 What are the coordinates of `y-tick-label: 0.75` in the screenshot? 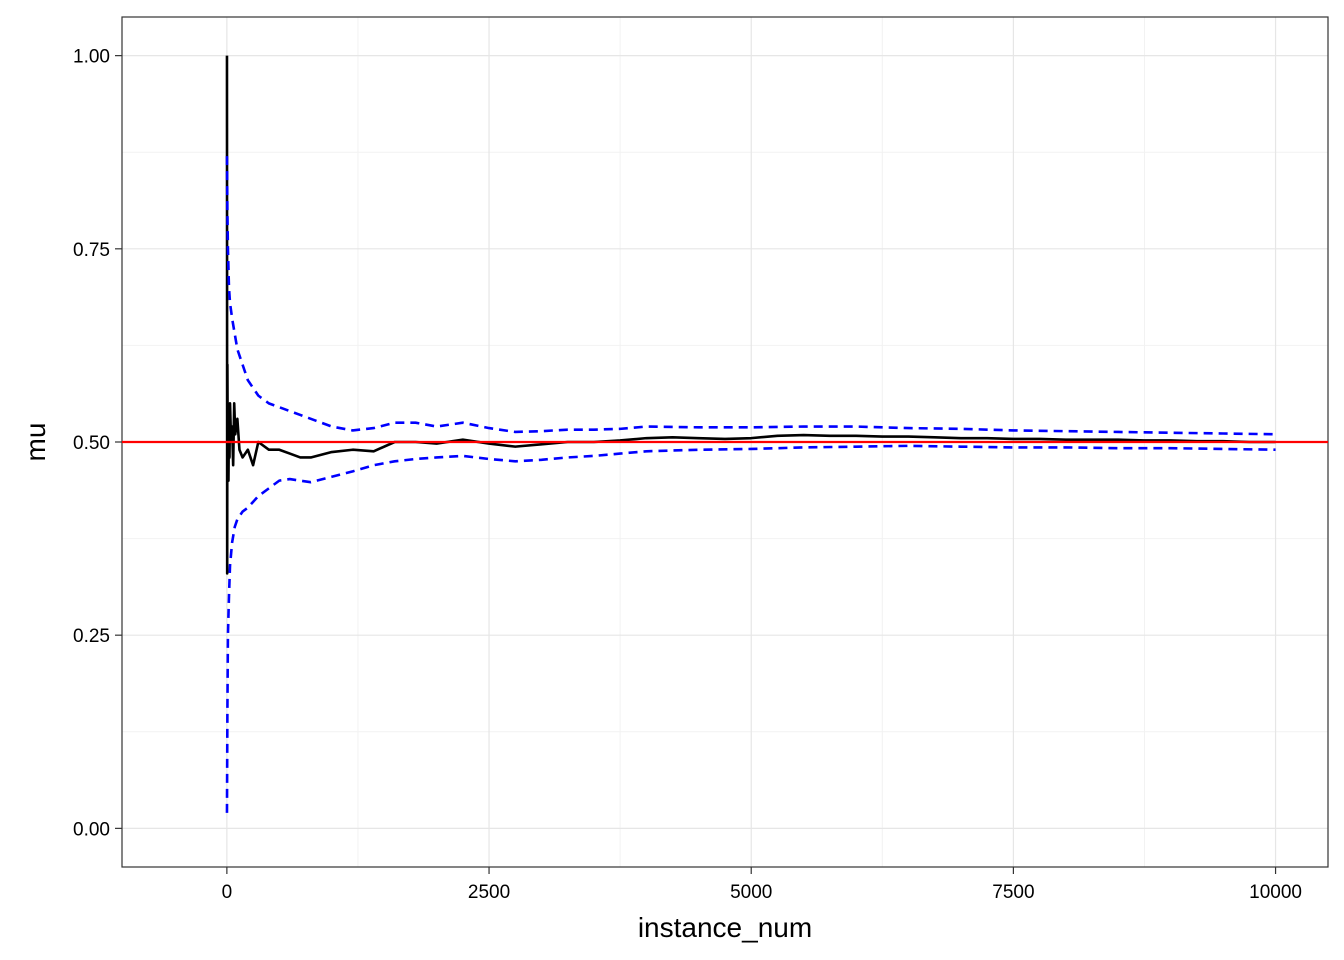 It's located at (91, 250).